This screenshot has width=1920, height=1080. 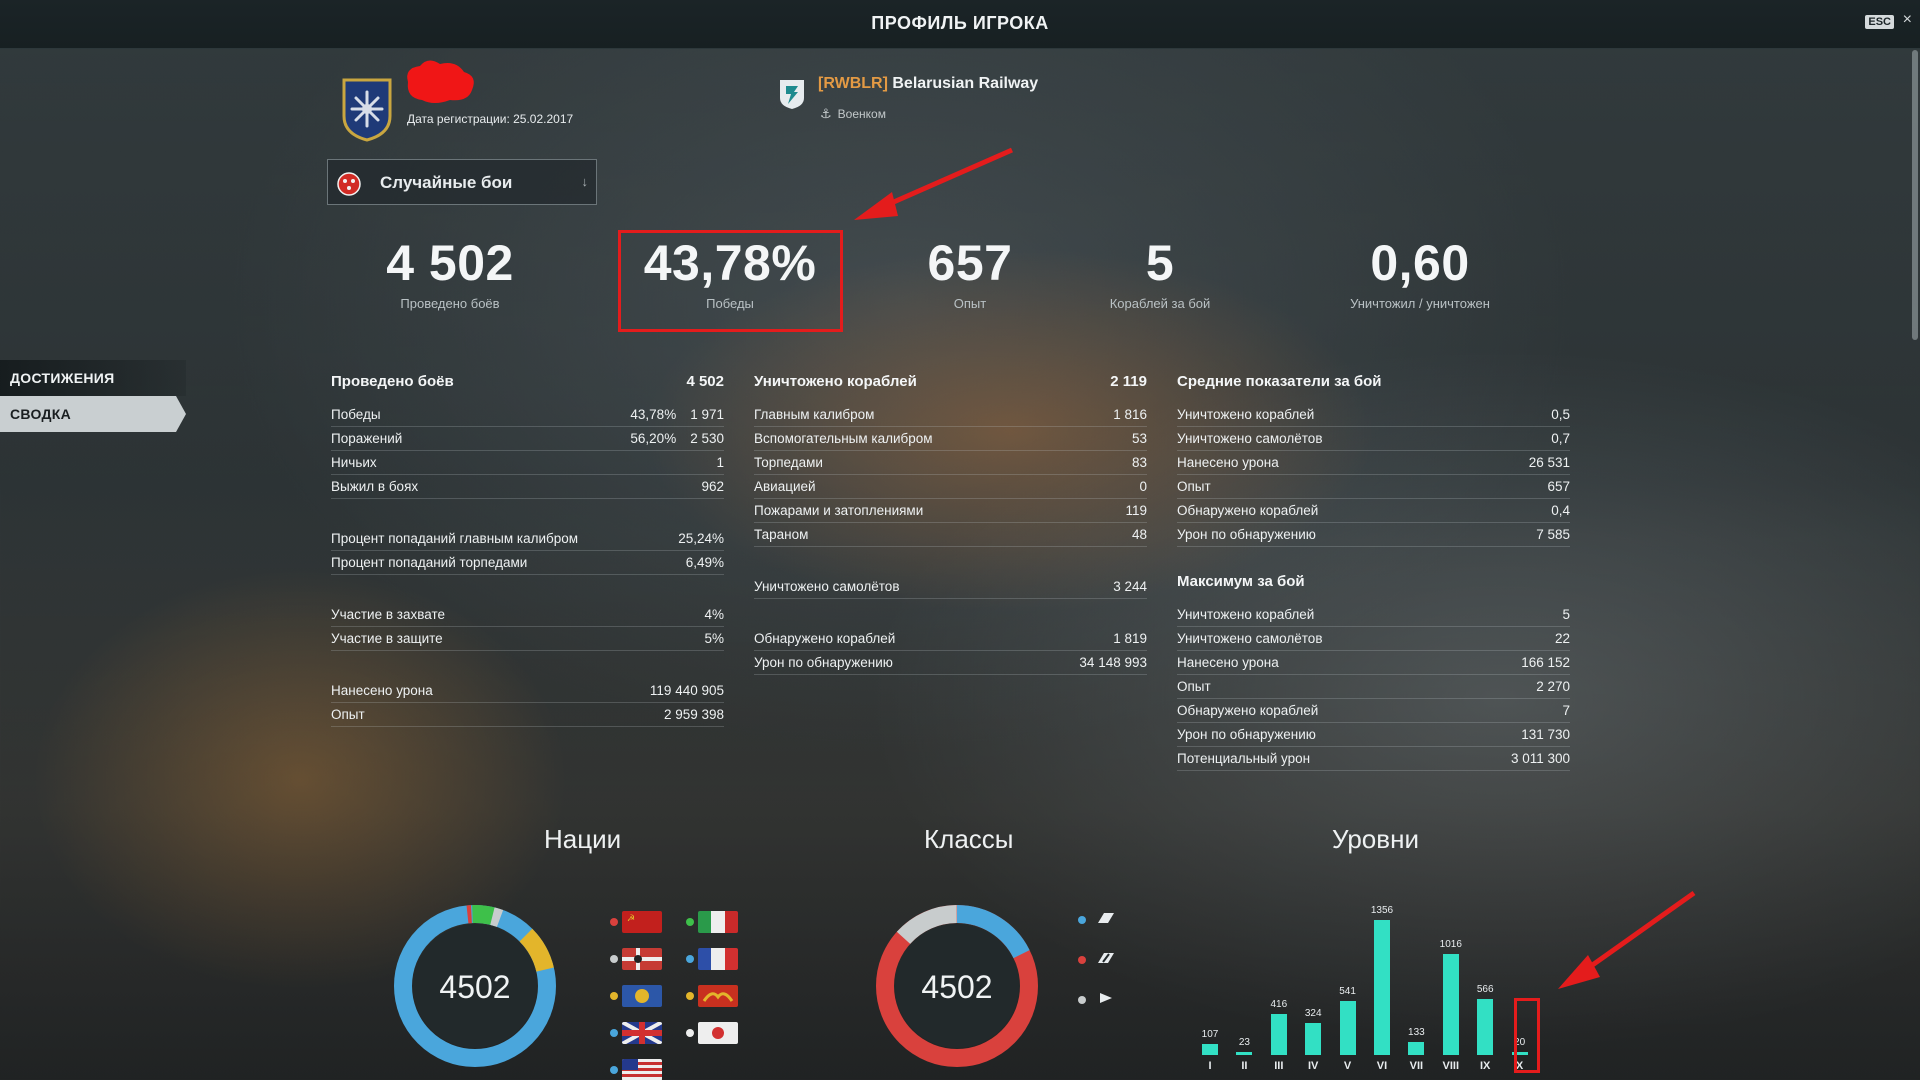 I want to click on tier-bar-IX, so click(x=1485, y=1026).